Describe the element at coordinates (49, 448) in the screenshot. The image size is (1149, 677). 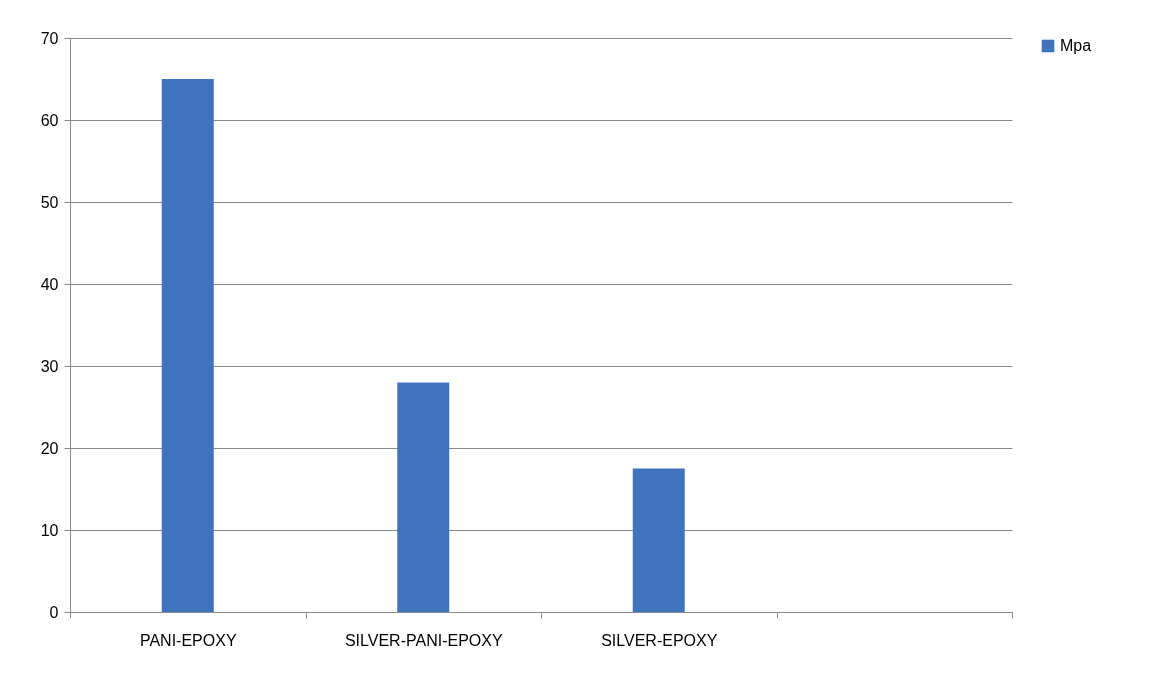
I see `y-tick-label: 20` at that location.